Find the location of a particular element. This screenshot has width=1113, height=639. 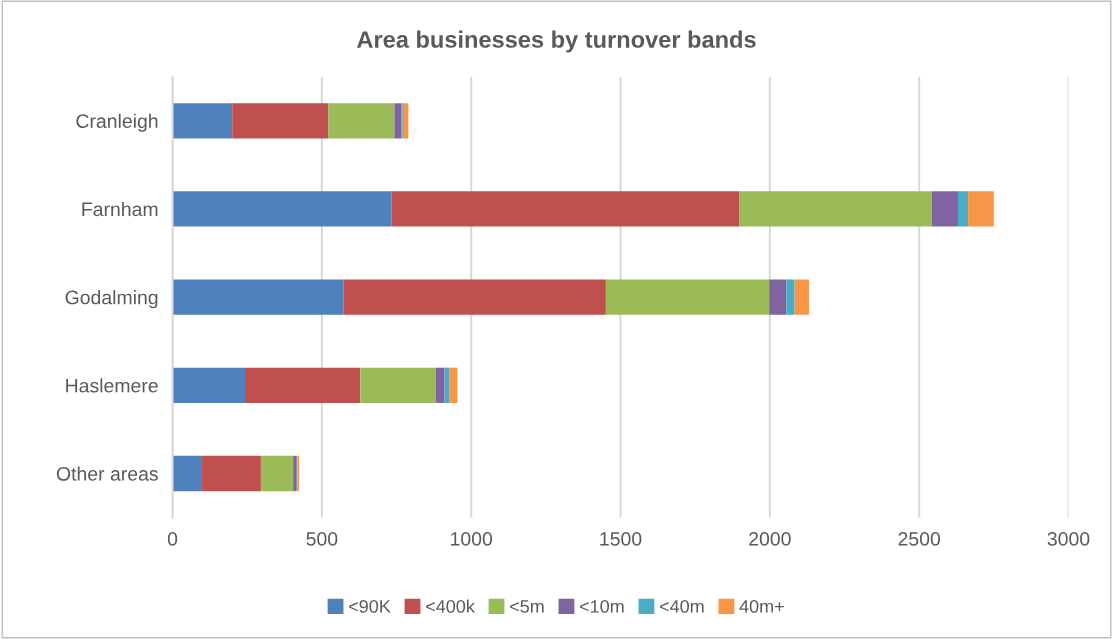

legend-label: 40m+ is located at coordinates (761, 606).